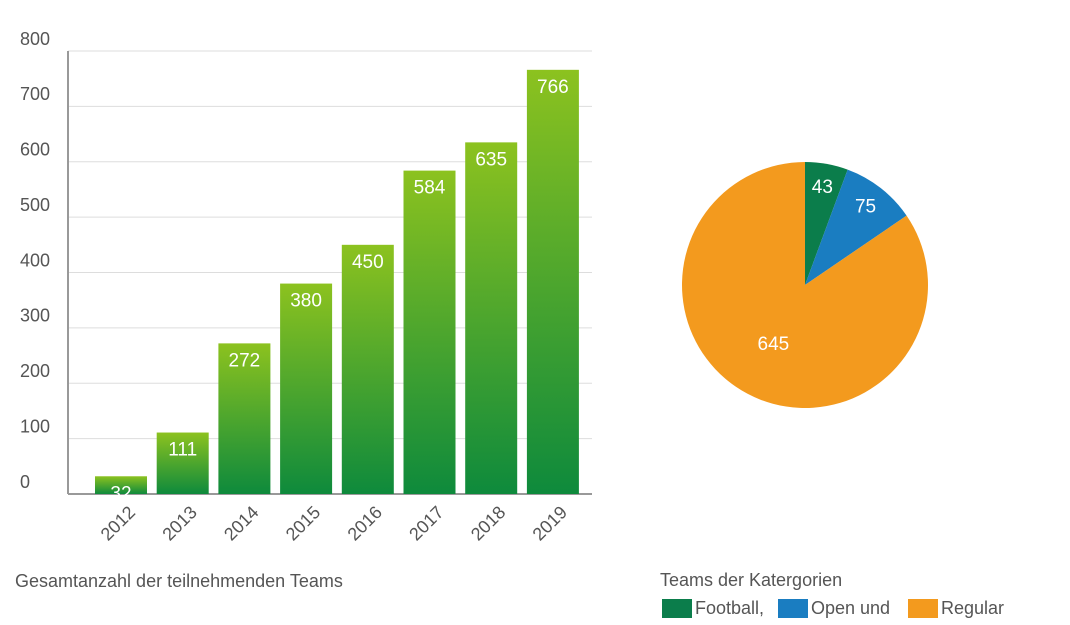 This screenshot has height=625, width=1070. Describe the element at coordinates (241, 523) in the screenshot. I see `x-tick-label: 2014` at that location.